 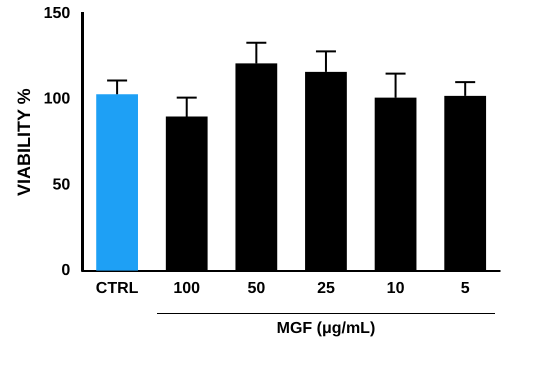 What do you see at coordinates (326, 288) in the screenshot?
I see `x-tick-label: 25` at bounding box center [326, 288].